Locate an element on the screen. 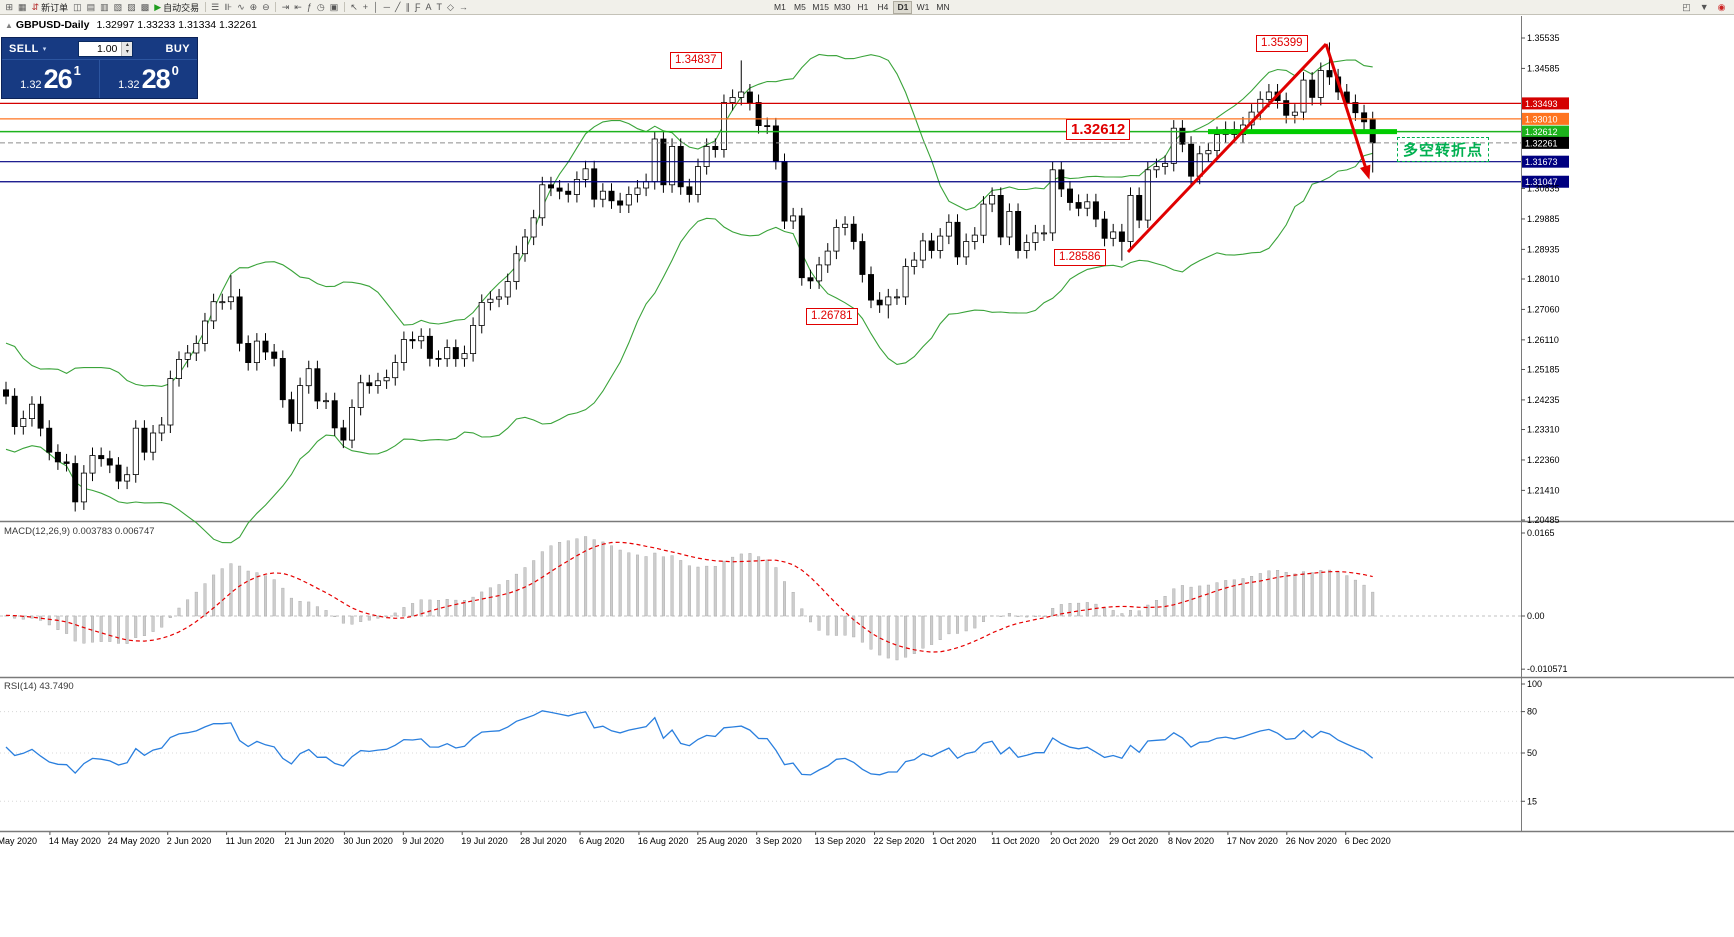 This screenshot has width=1734, height=937. vertical-line-button: │ is located at coordinates (376, 7).